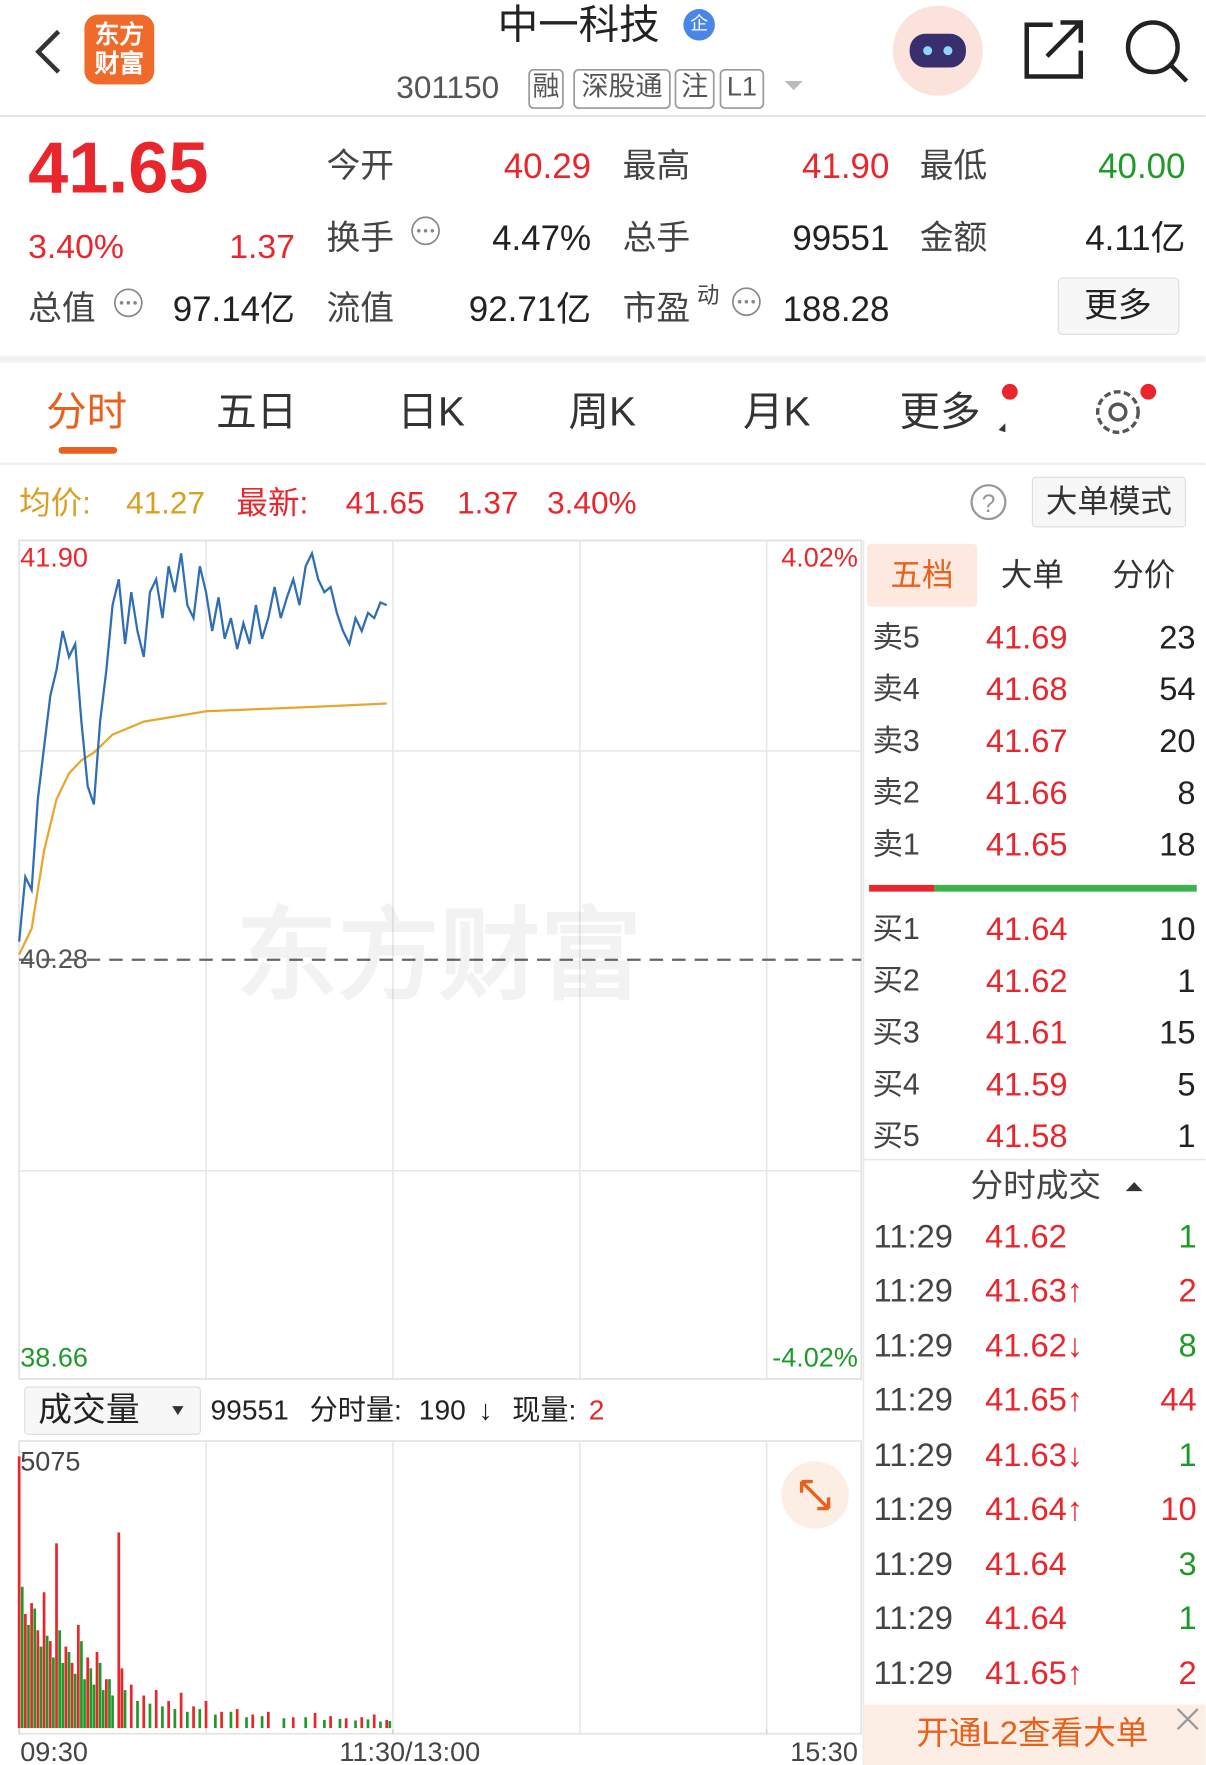  What do you see at coordinates (54, 959) in the screenshot?
I see `reference-label: 40.28` at bounding box center [54, 959].